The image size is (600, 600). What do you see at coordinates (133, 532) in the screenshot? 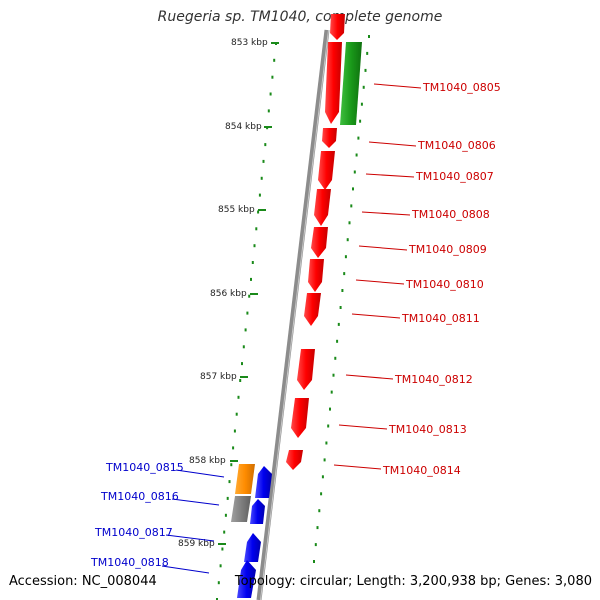
I see `gene-label-0817: TM1040_0817` at bounding box center [133, 532].